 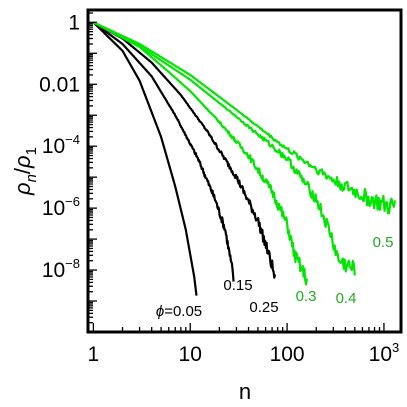 I want to click on y-axis-label: ρn/ρ1, so click(x=25, y=171).